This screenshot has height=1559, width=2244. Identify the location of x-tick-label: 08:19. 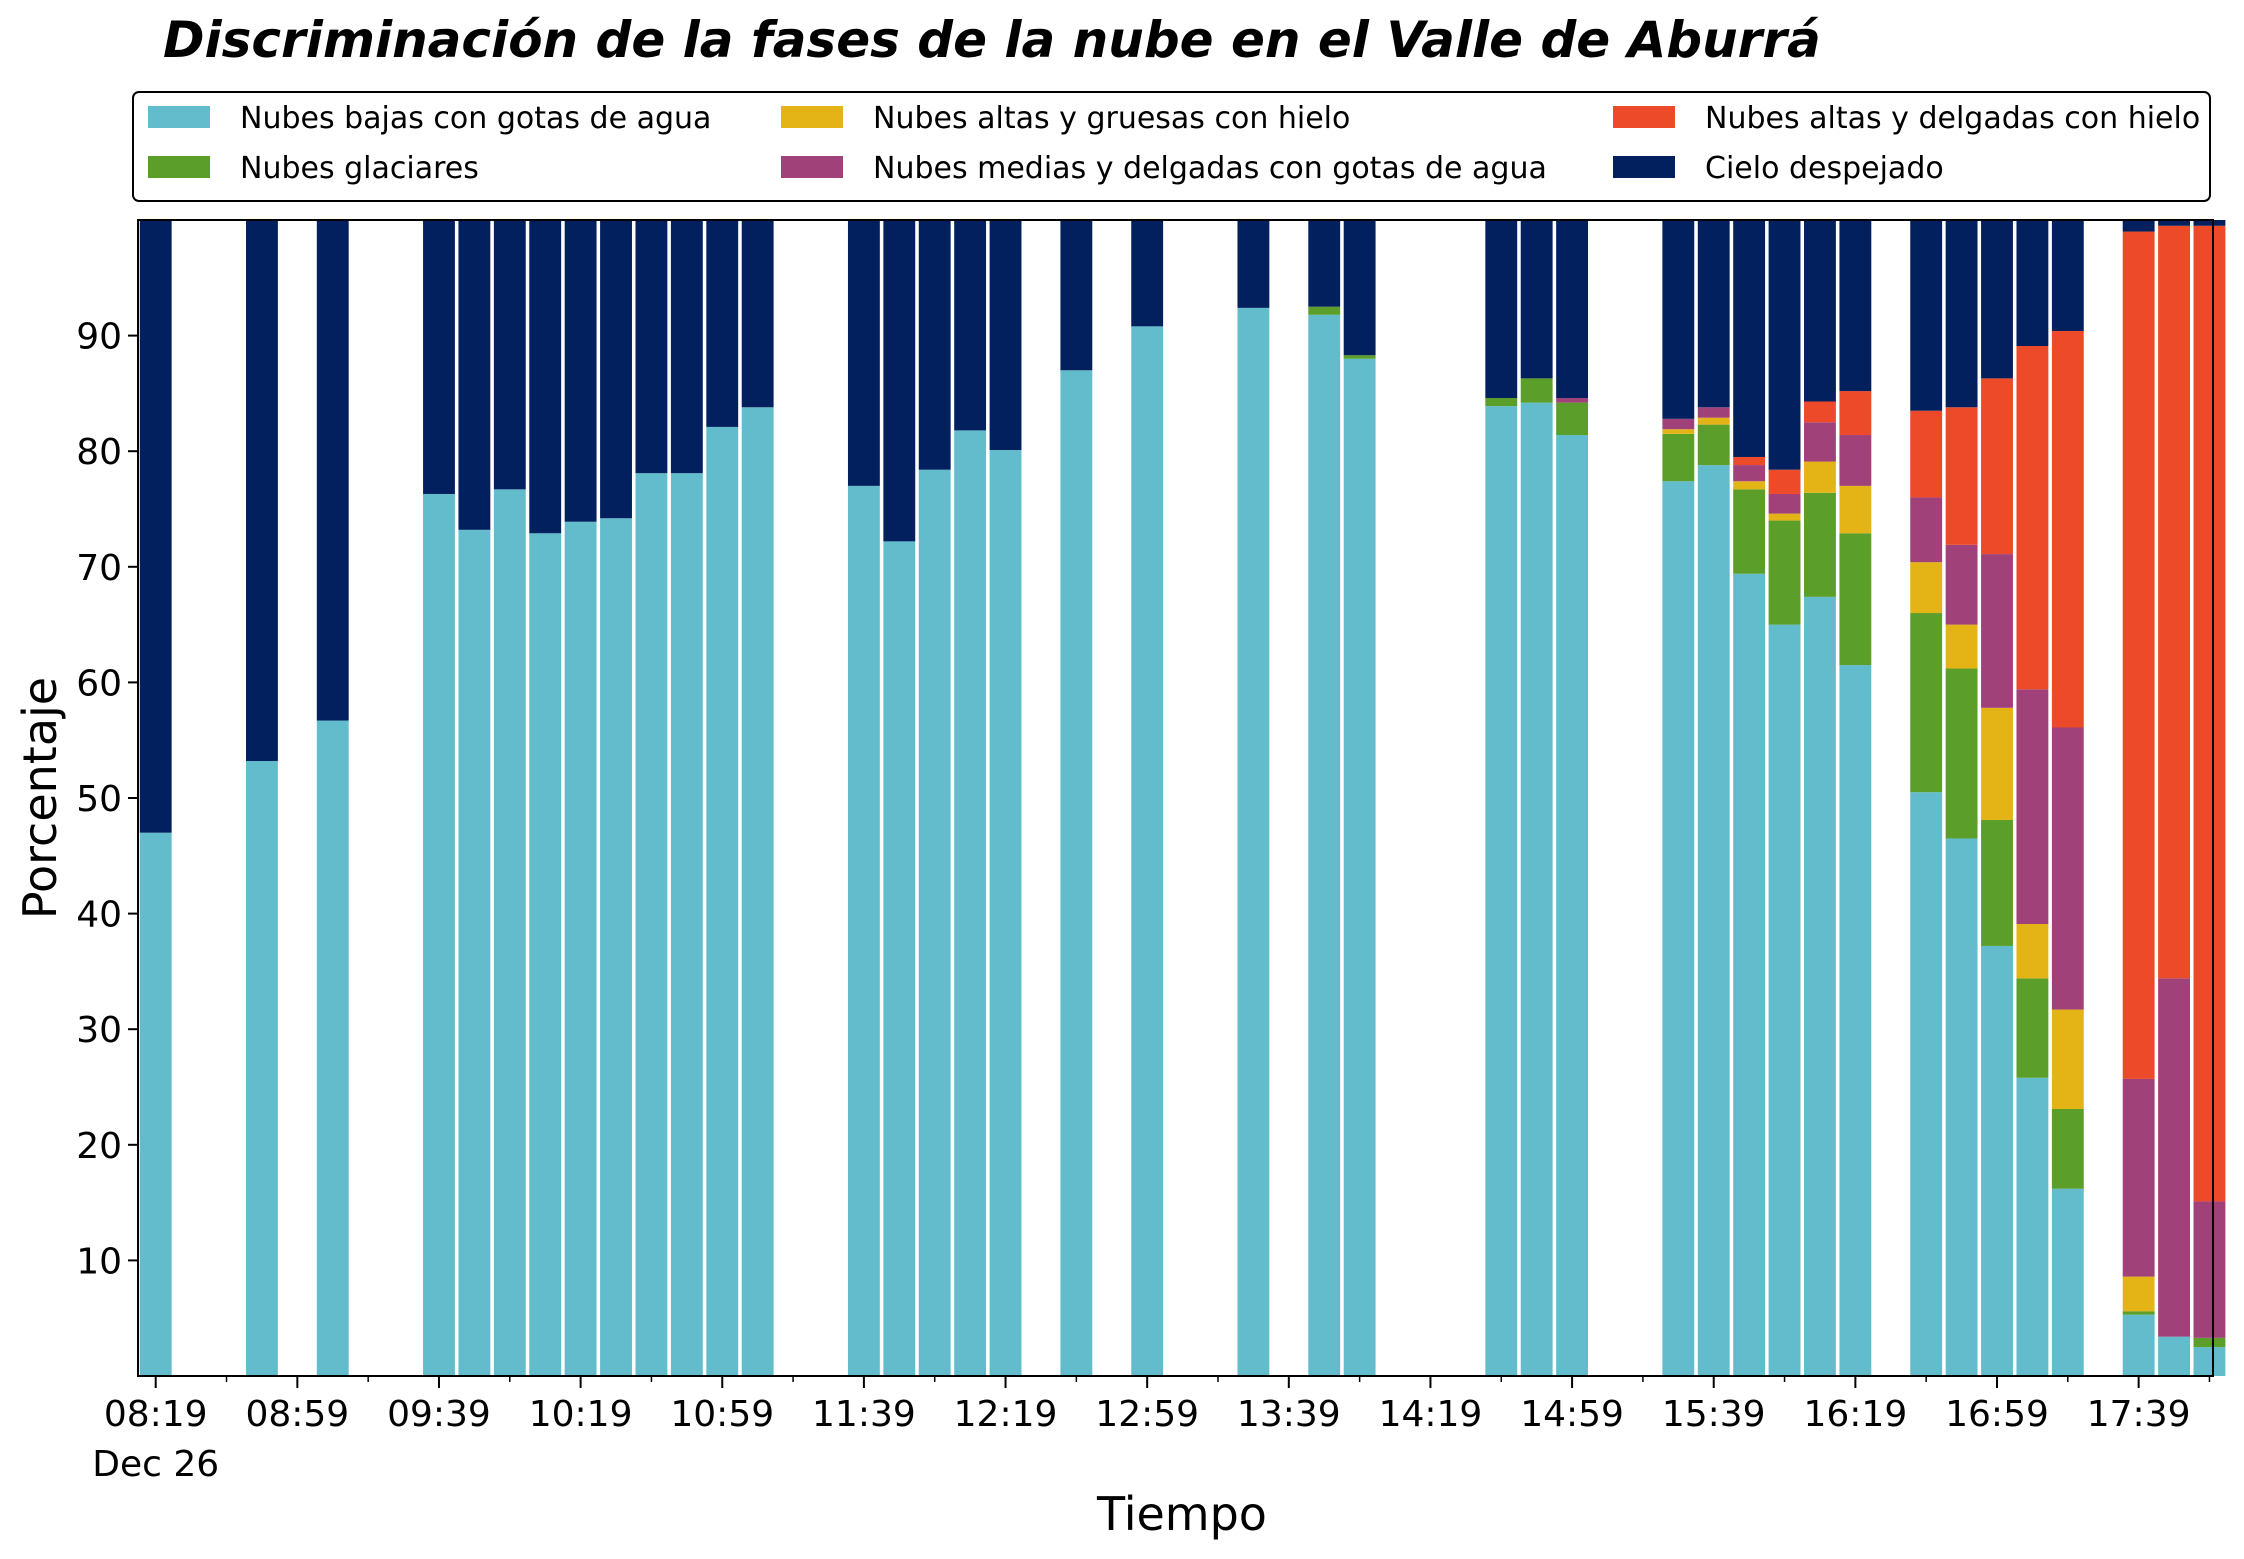
(156, 1414).